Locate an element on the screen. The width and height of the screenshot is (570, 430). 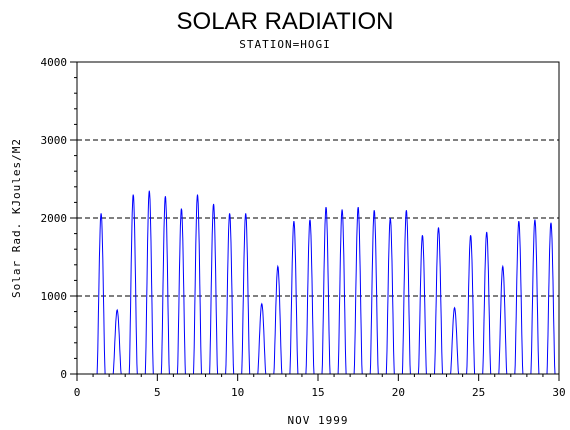
x-tick-label: 25 is located at coordinates (478, 392).